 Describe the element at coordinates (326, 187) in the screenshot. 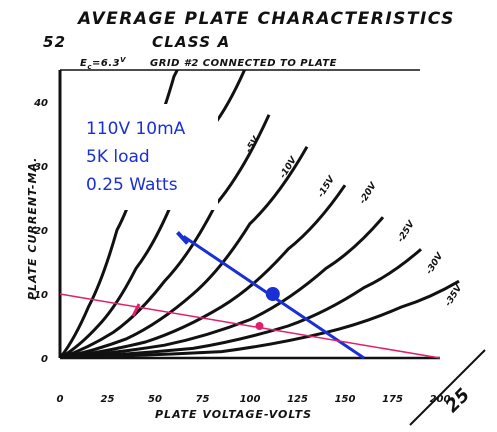

I see `curve-label: -15V` at that location.